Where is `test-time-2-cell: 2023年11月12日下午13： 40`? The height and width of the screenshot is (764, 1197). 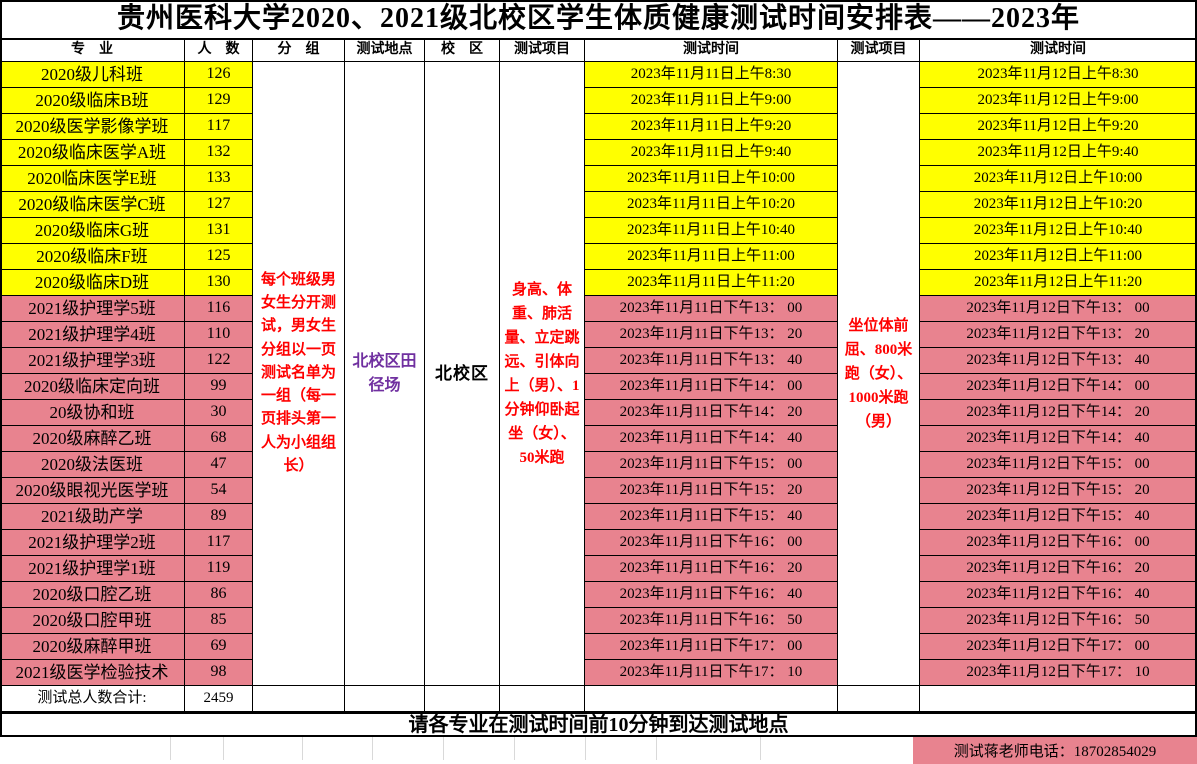 test-time-2-cell: 2023年11月12日下午13： 40 is located at coordinates (1058, 361).